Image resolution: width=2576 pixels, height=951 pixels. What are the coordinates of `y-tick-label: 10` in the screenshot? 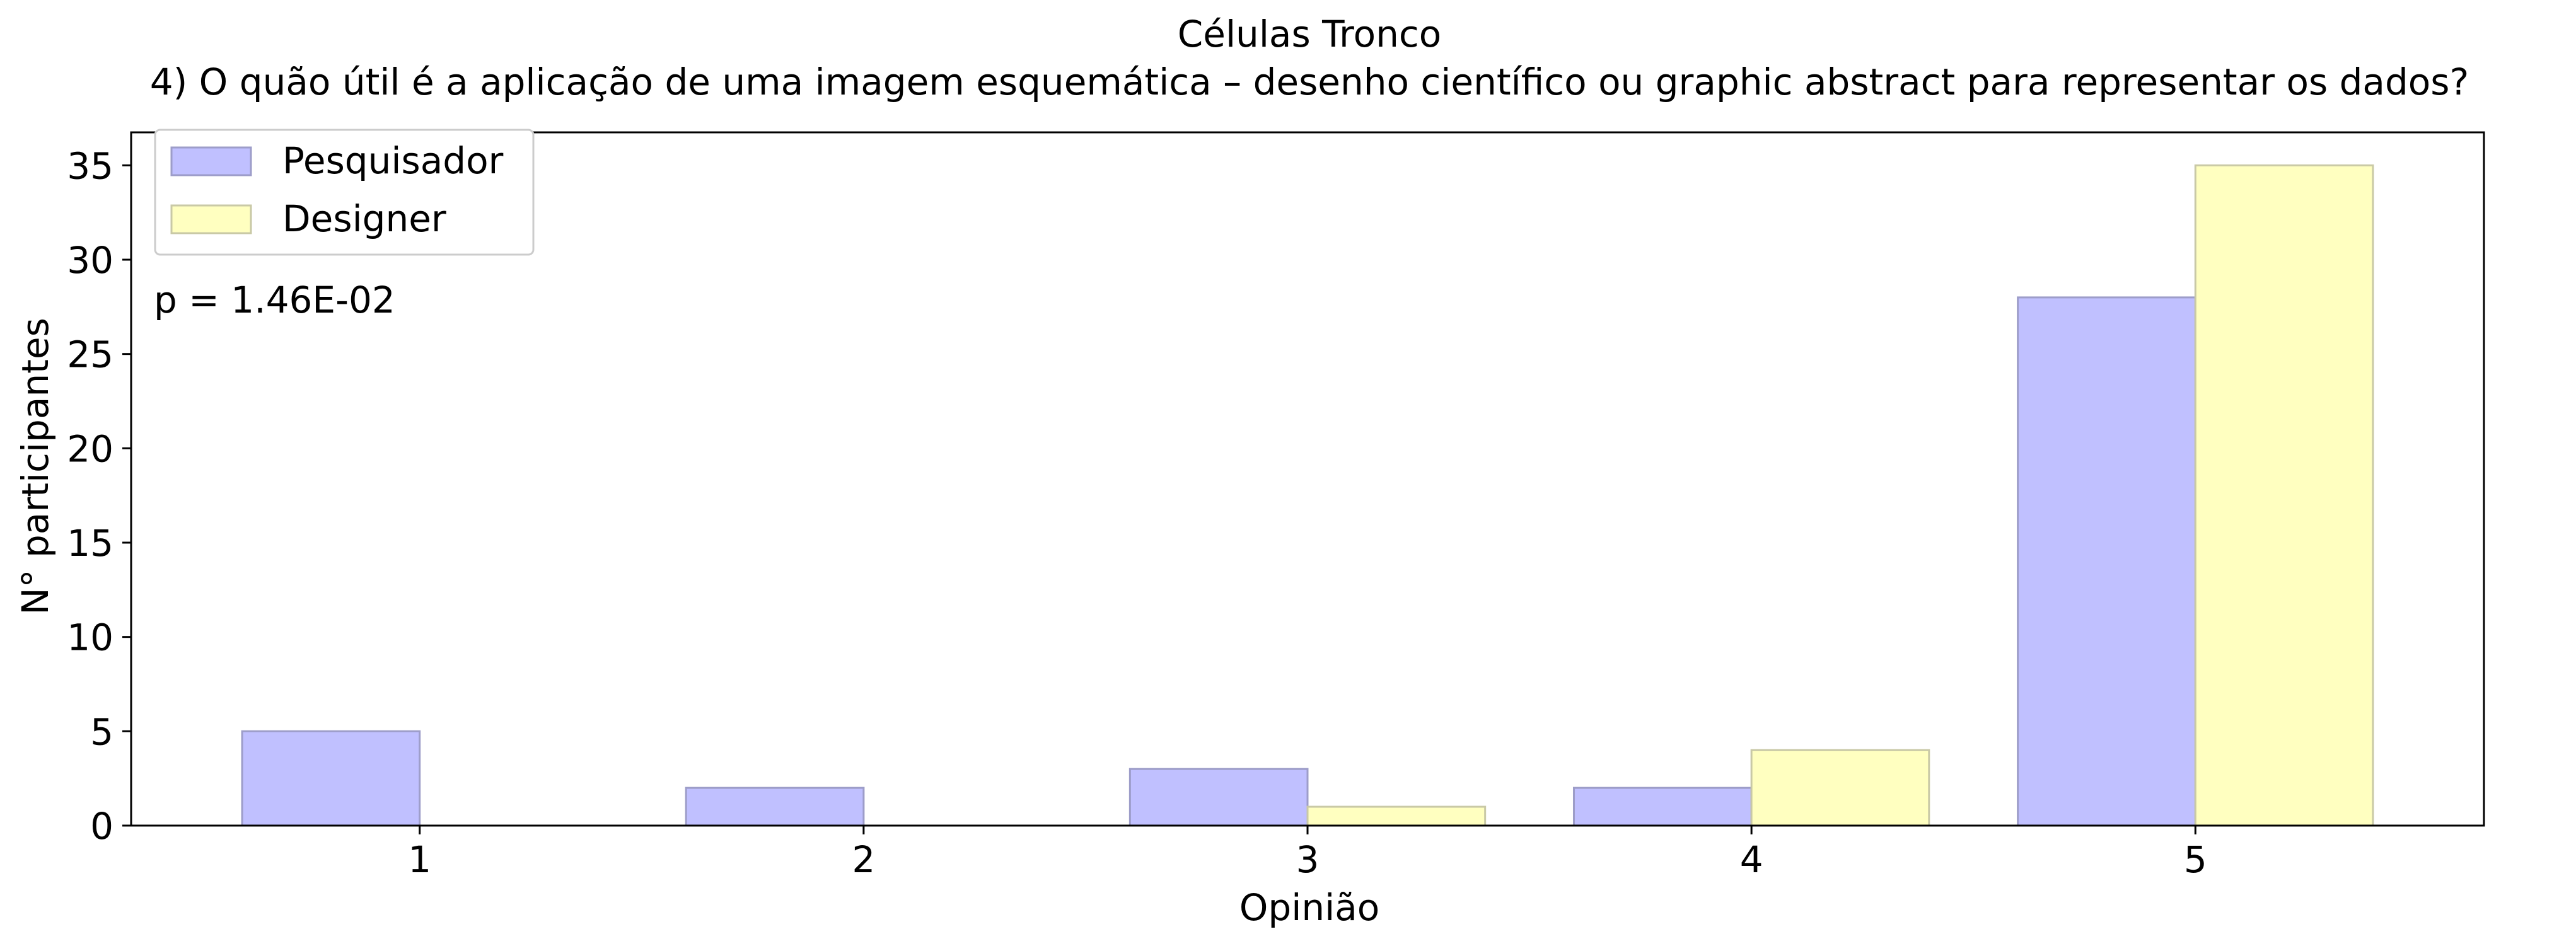 It's located at (90, 637).